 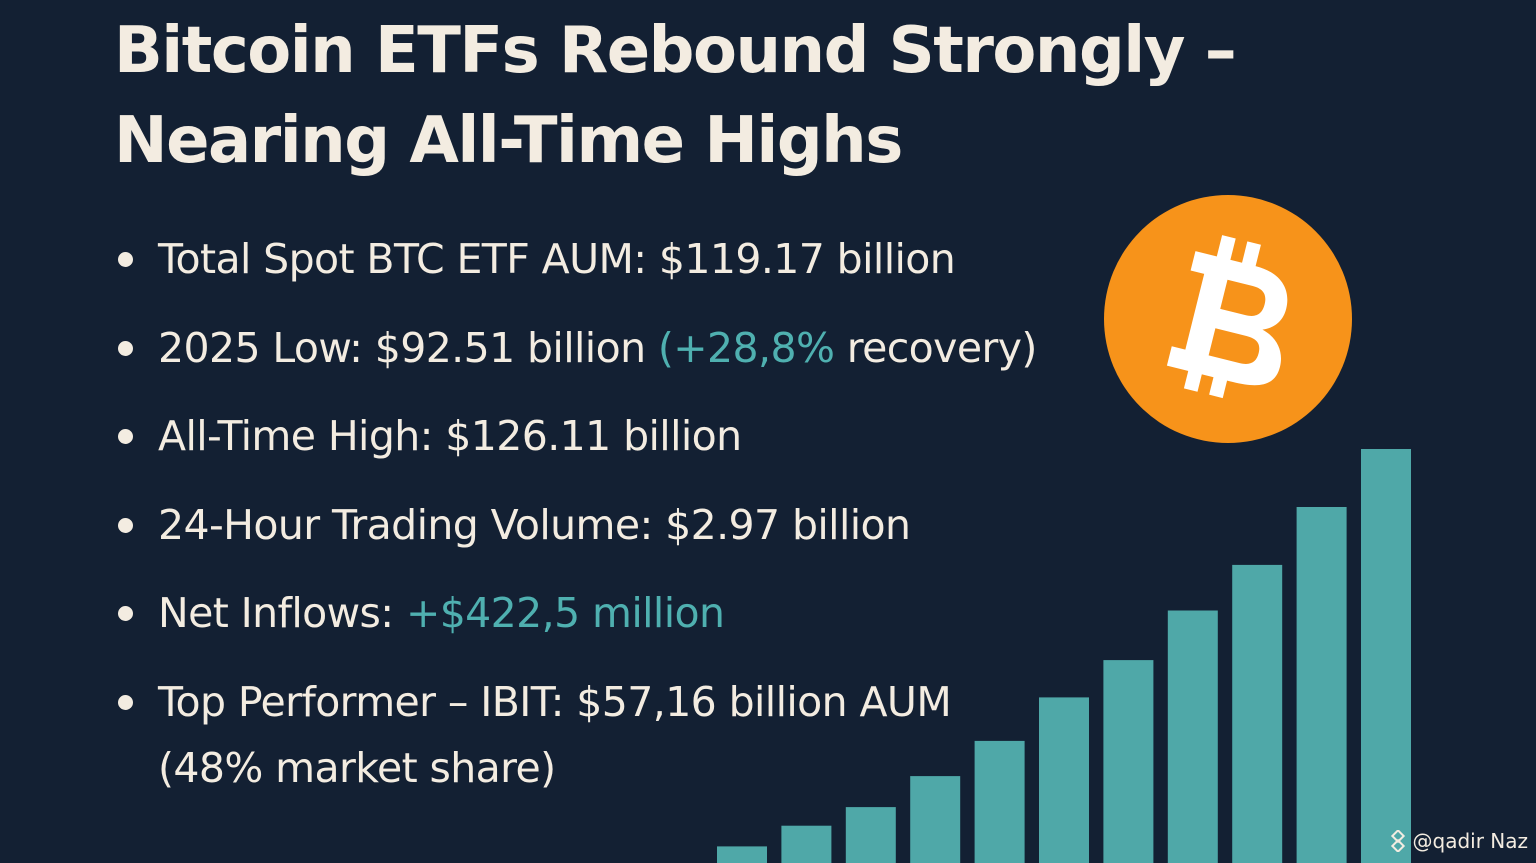 I want to click on stat-text: 2025 Low: $92.51 billion, so click(x=408, y=347).